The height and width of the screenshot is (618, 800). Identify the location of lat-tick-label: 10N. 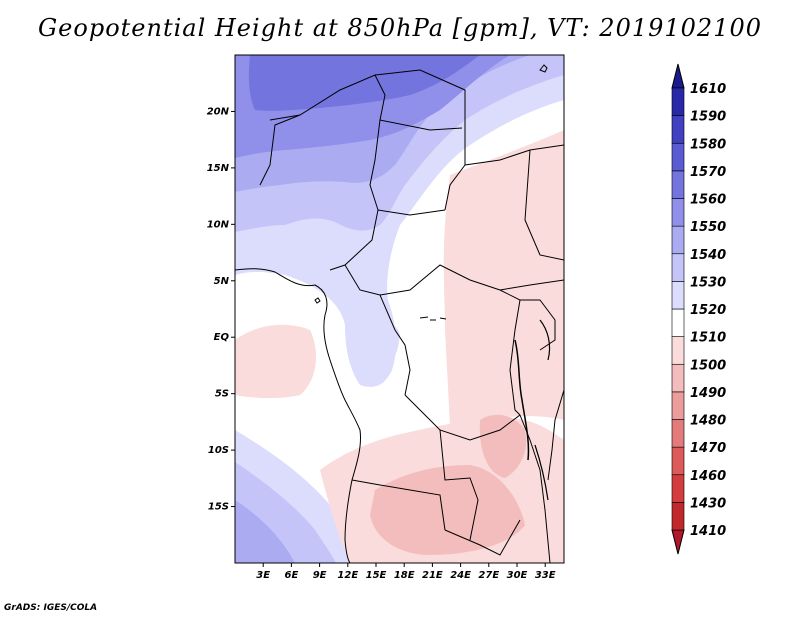
(218, 224).